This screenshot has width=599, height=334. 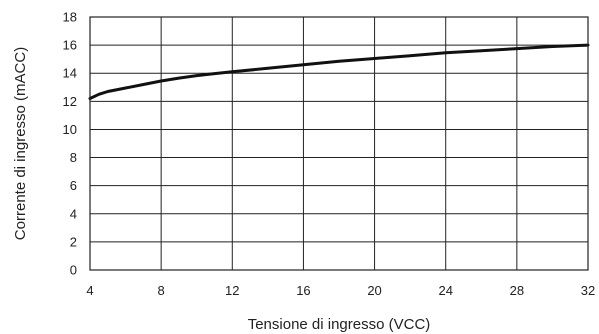 I want to click on y-tick-label: 16, so click(x=70, y=45).